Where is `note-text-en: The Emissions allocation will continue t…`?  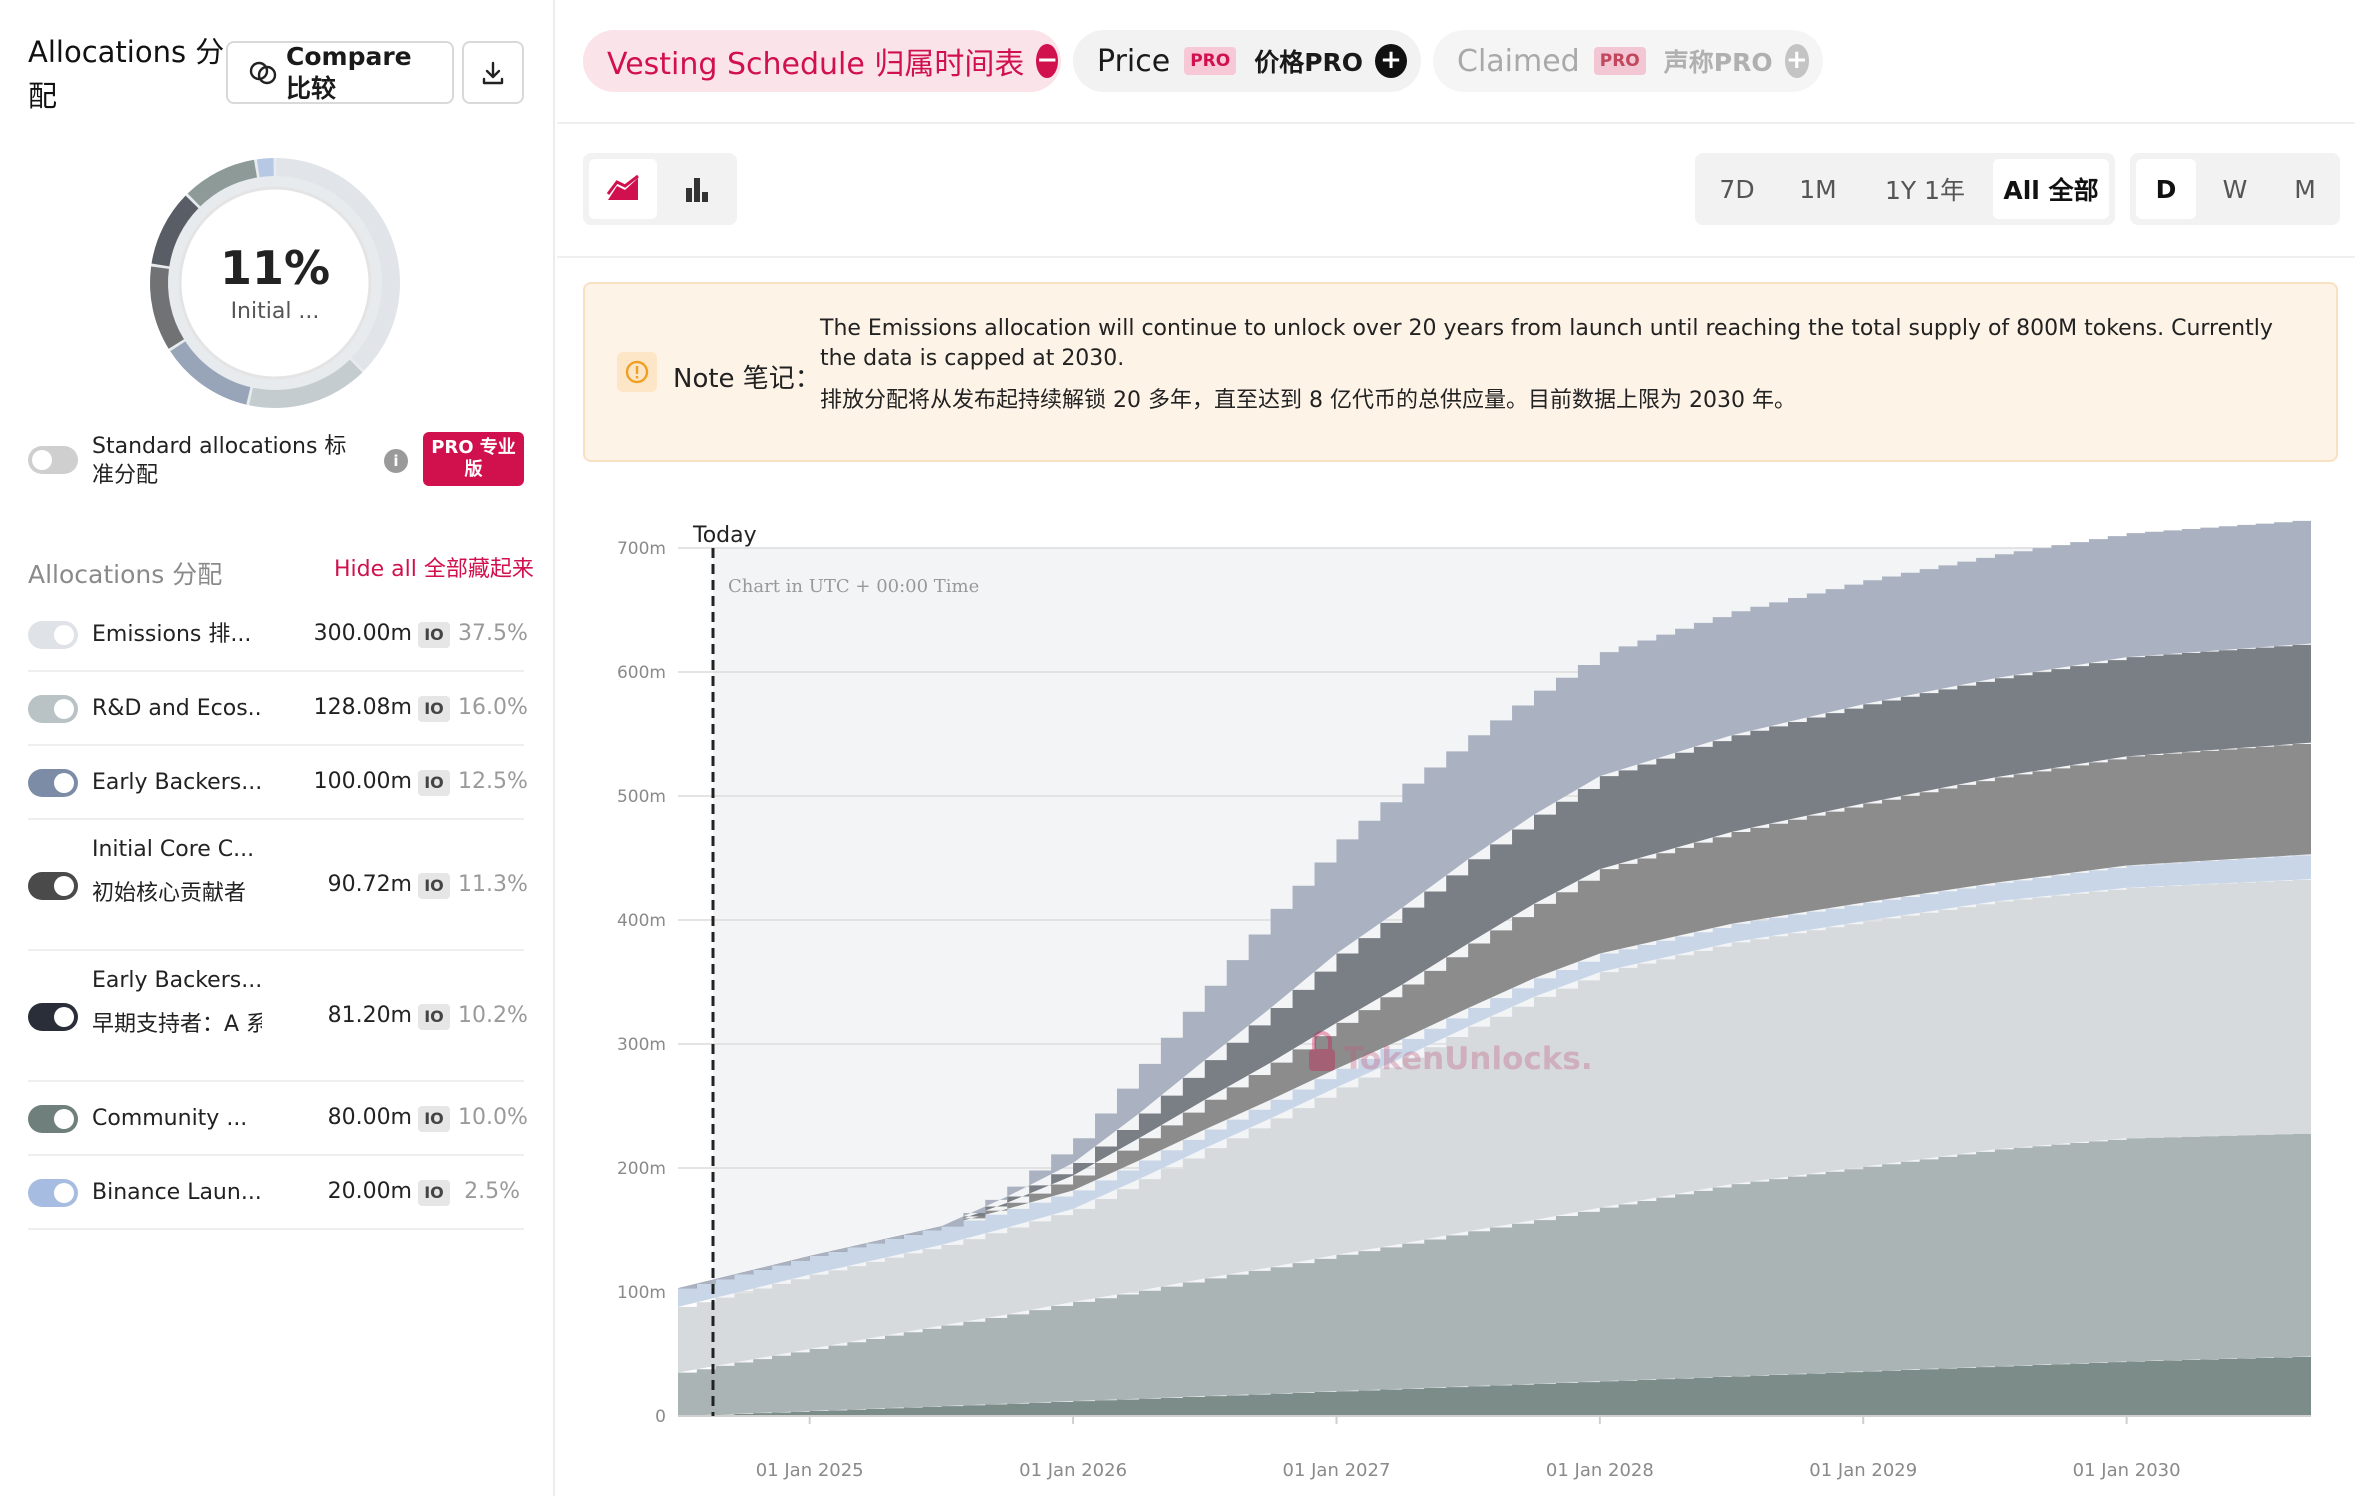
note-text-en: The Emissions allocation will continue t… is located at coordinates (1546, 343).